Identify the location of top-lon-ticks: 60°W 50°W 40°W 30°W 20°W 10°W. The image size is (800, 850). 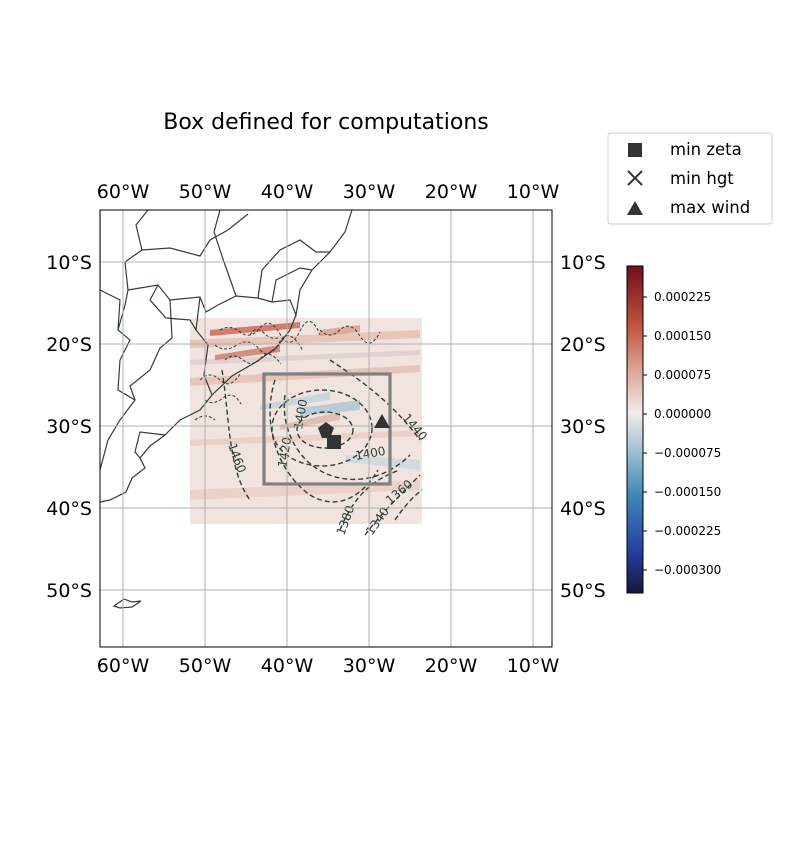
(328, 192).